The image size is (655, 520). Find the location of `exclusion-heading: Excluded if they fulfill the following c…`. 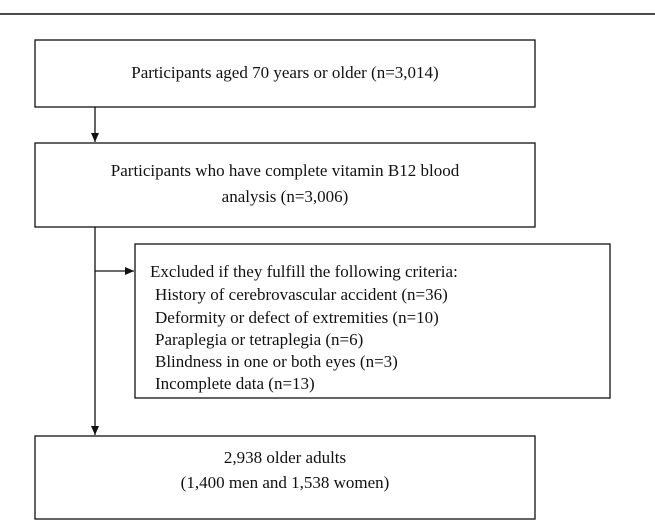

exclusion-heading: Excluded if they fulfill the following c… is located at coordinates (304, 271).